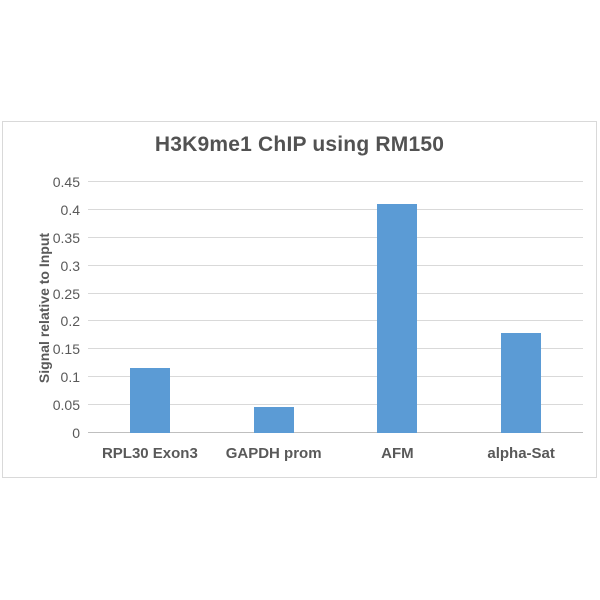 Image resolution: width=600 pixels, height=600 pixels. I want to click on y-tick-label: 0.2, so click(70, 321).